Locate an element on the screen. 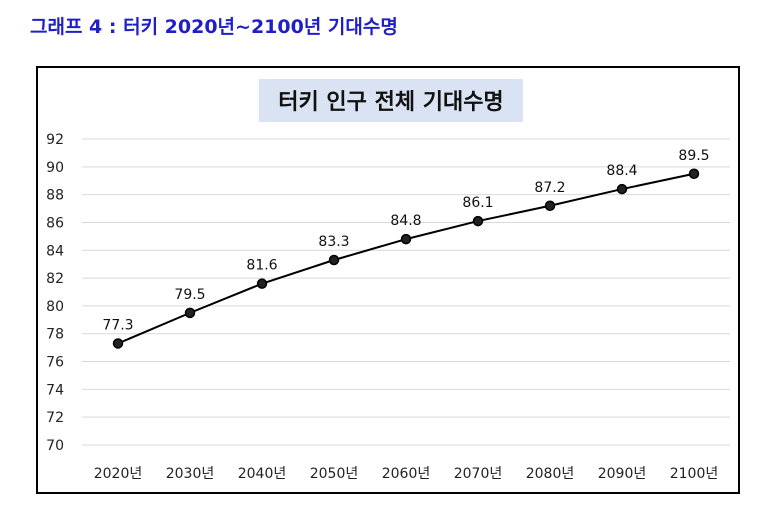 The image size is (770, 520). x-tick-label: 2020년 is located at coordinates (118, 474).